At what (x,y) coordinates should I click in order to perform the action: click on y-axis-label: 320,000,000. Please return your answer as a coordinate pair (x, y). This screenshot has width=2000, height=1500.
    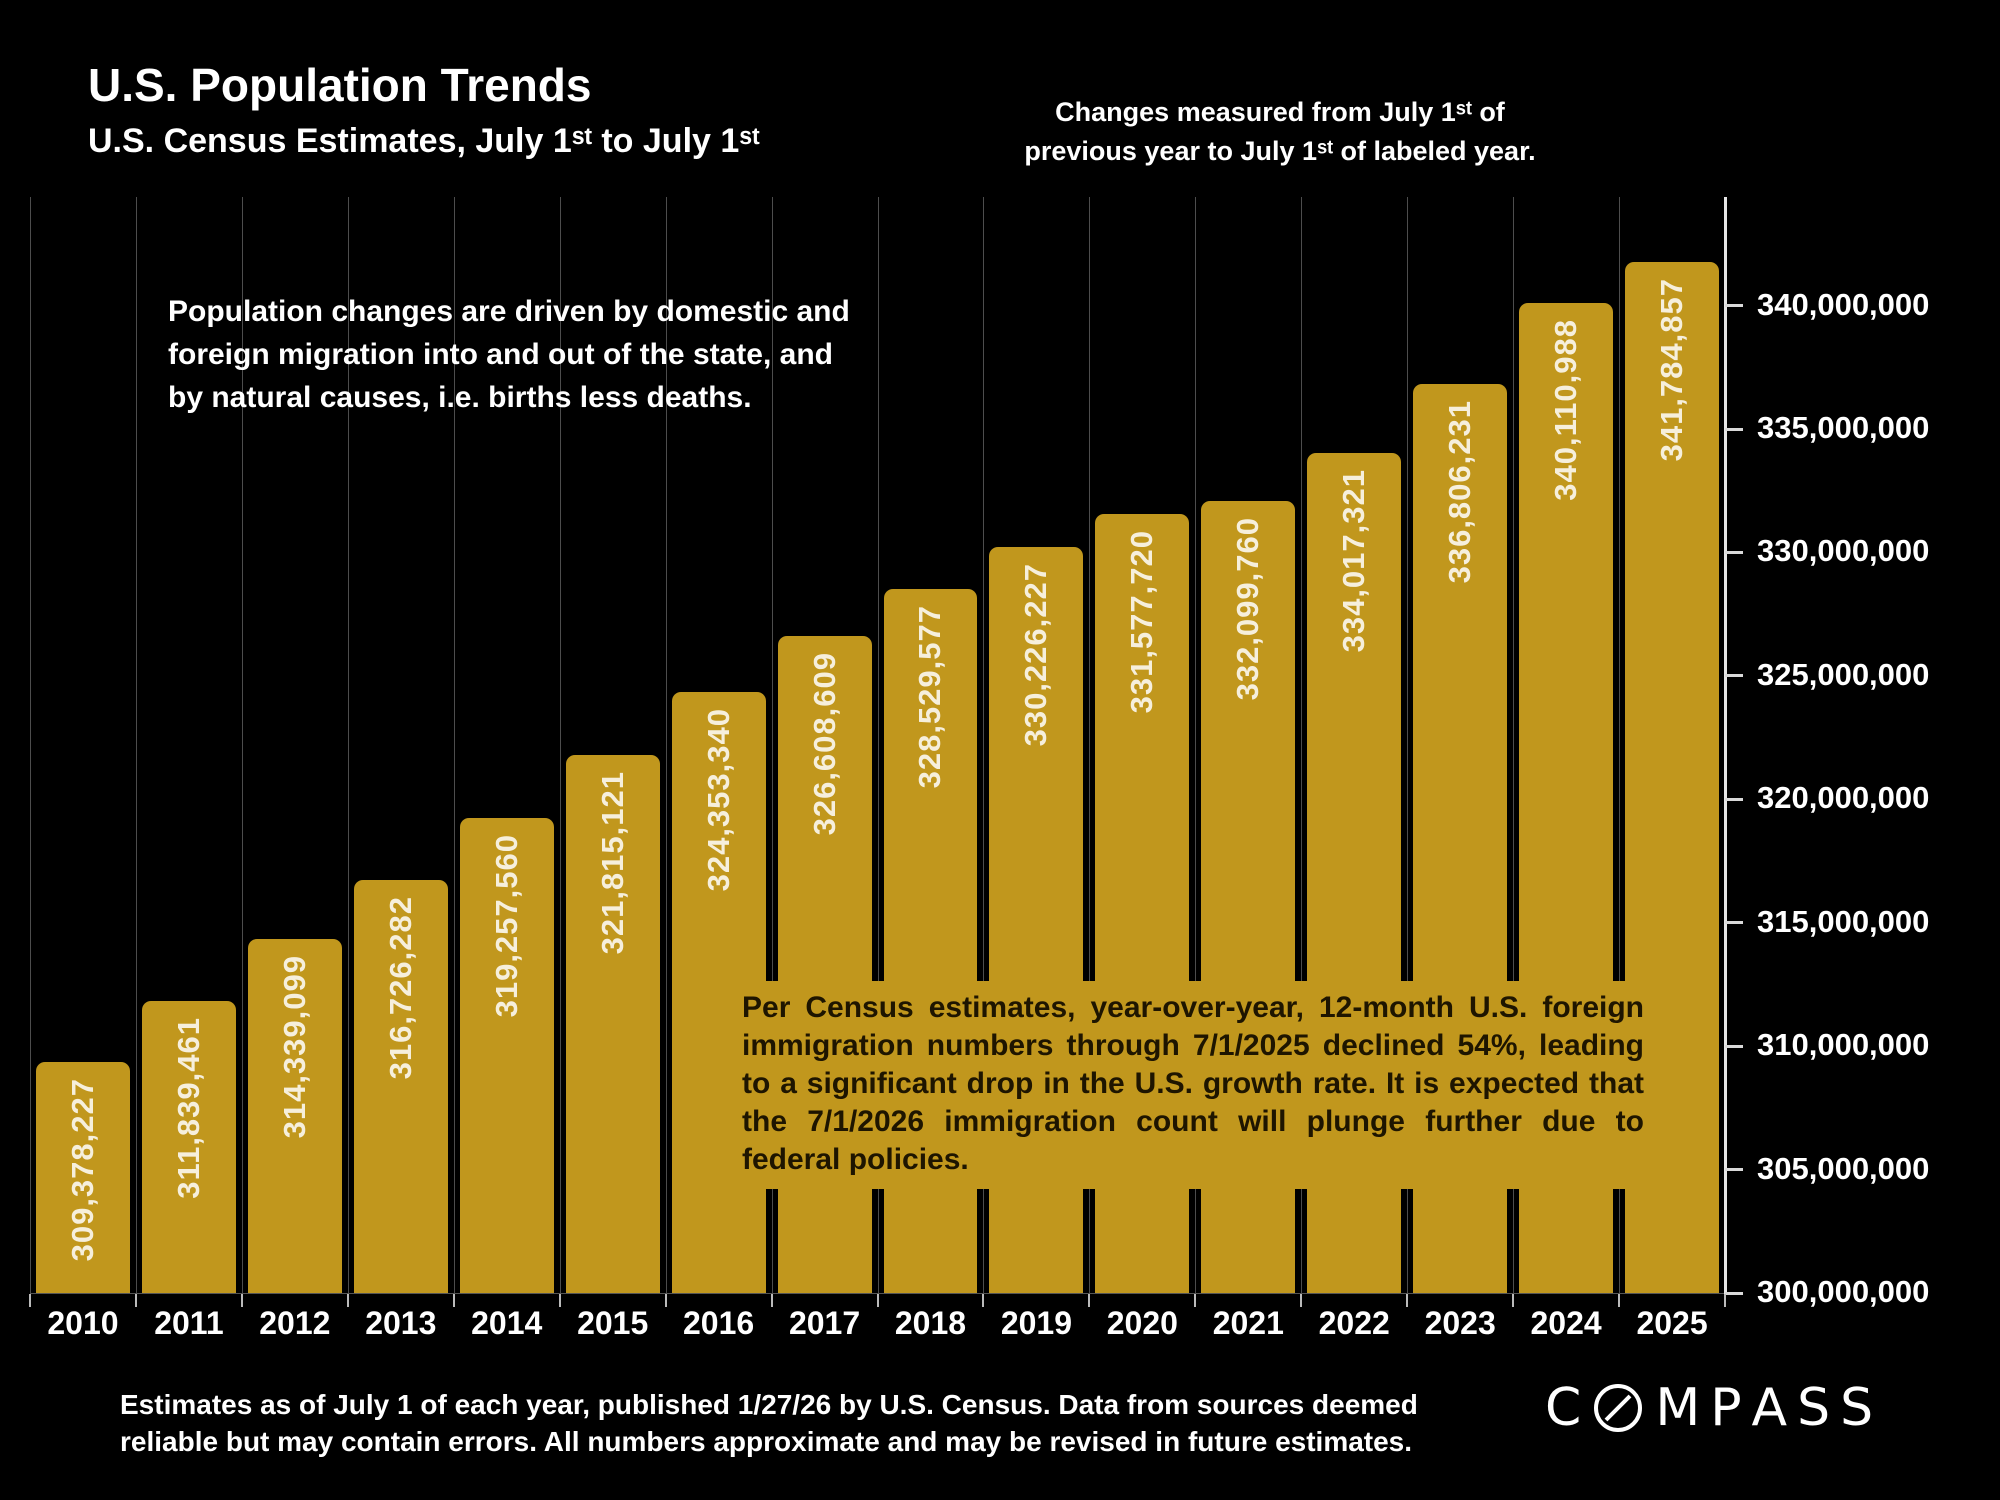
    Looking at the image, I should click on (1843, 798).